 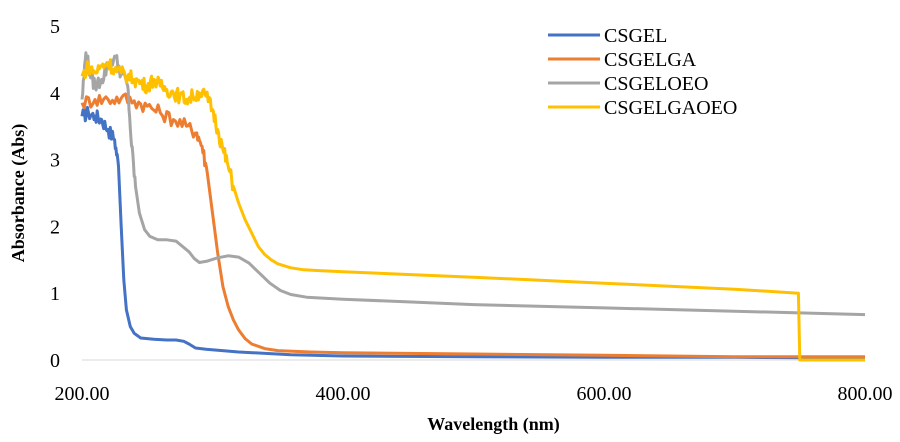 What do you see at coordinates (343, 394) in the screenshot?
I see `x-tick-label: 400.00` at bounding box center [343, 394].